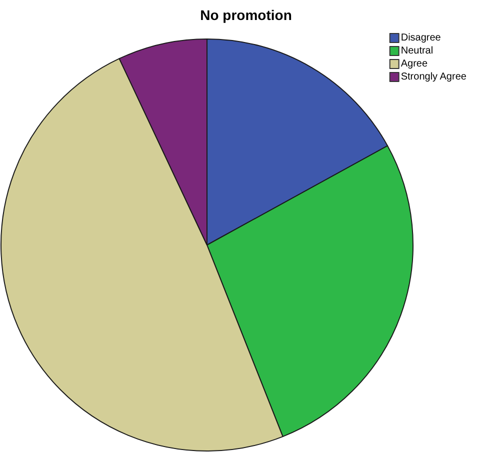  I want to click on legend-label: Neutral, so click(417, 51).